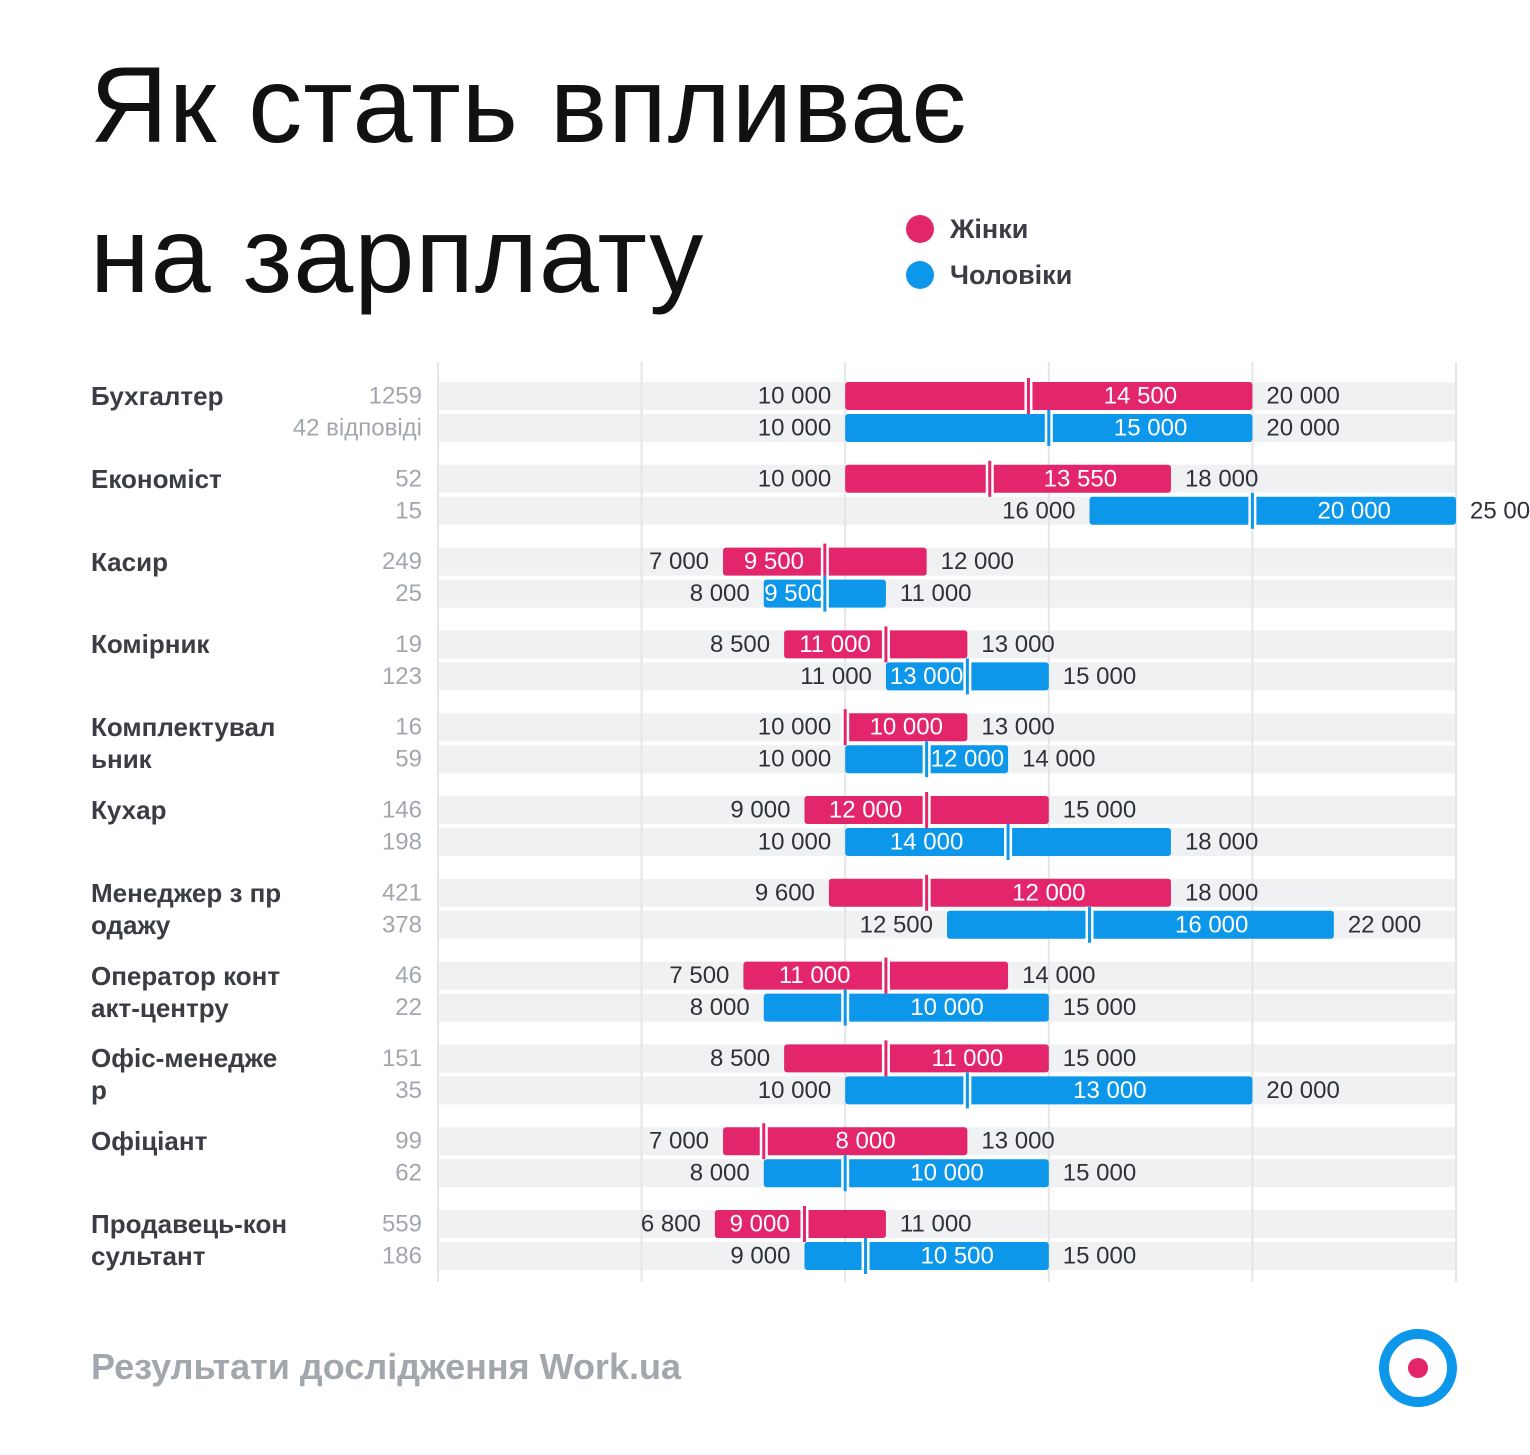 The image size is (1530, 1455). What do you see at coordinates (1353, 510) in the screenshot?
I see `median-label: 20 000` at bounding box center [1353, 510].